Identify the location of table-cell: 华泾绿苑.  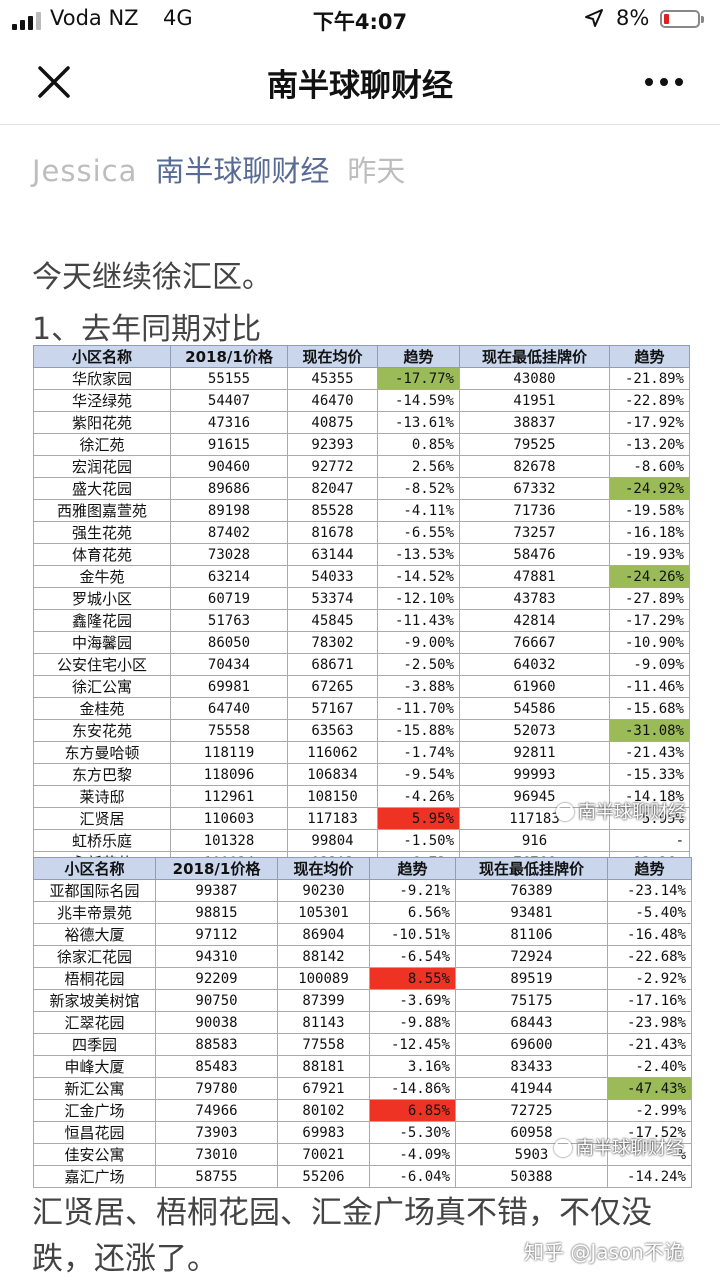
(102, 400).